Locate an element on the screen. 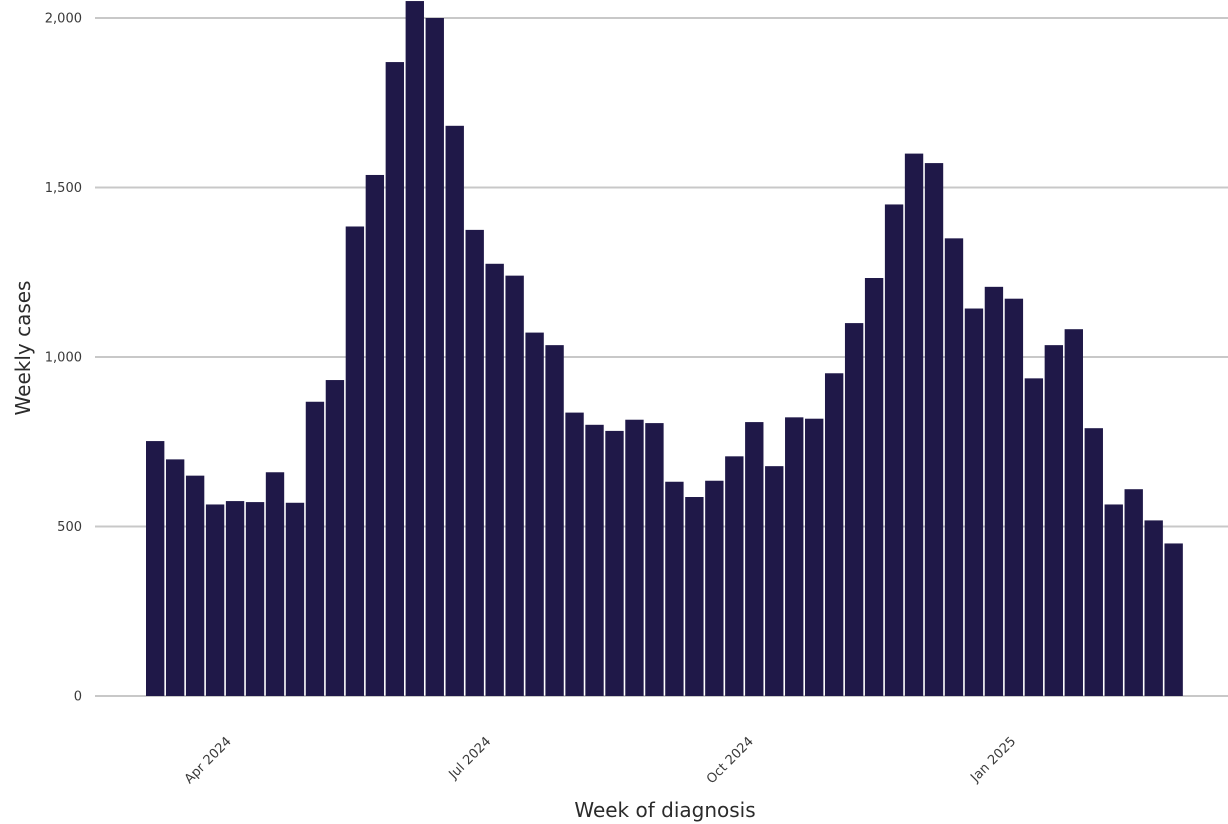 Image resolution: width=1228 pixels, height=824 pixels. x-tick-label: Oct 2024 is located at coordinates (730, 760).